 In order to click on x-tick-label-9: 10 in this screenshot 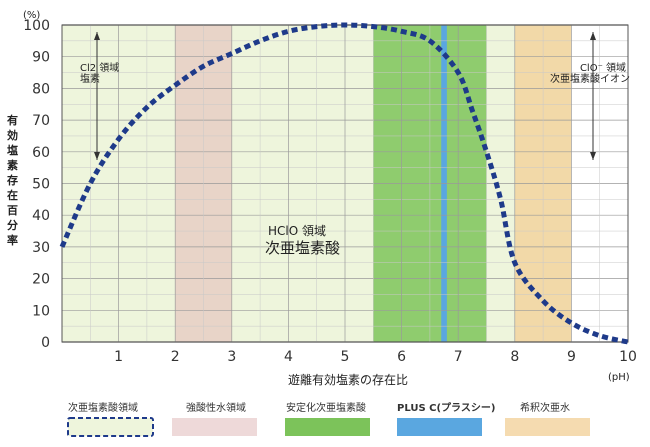, I will do `click(628, 357)`.